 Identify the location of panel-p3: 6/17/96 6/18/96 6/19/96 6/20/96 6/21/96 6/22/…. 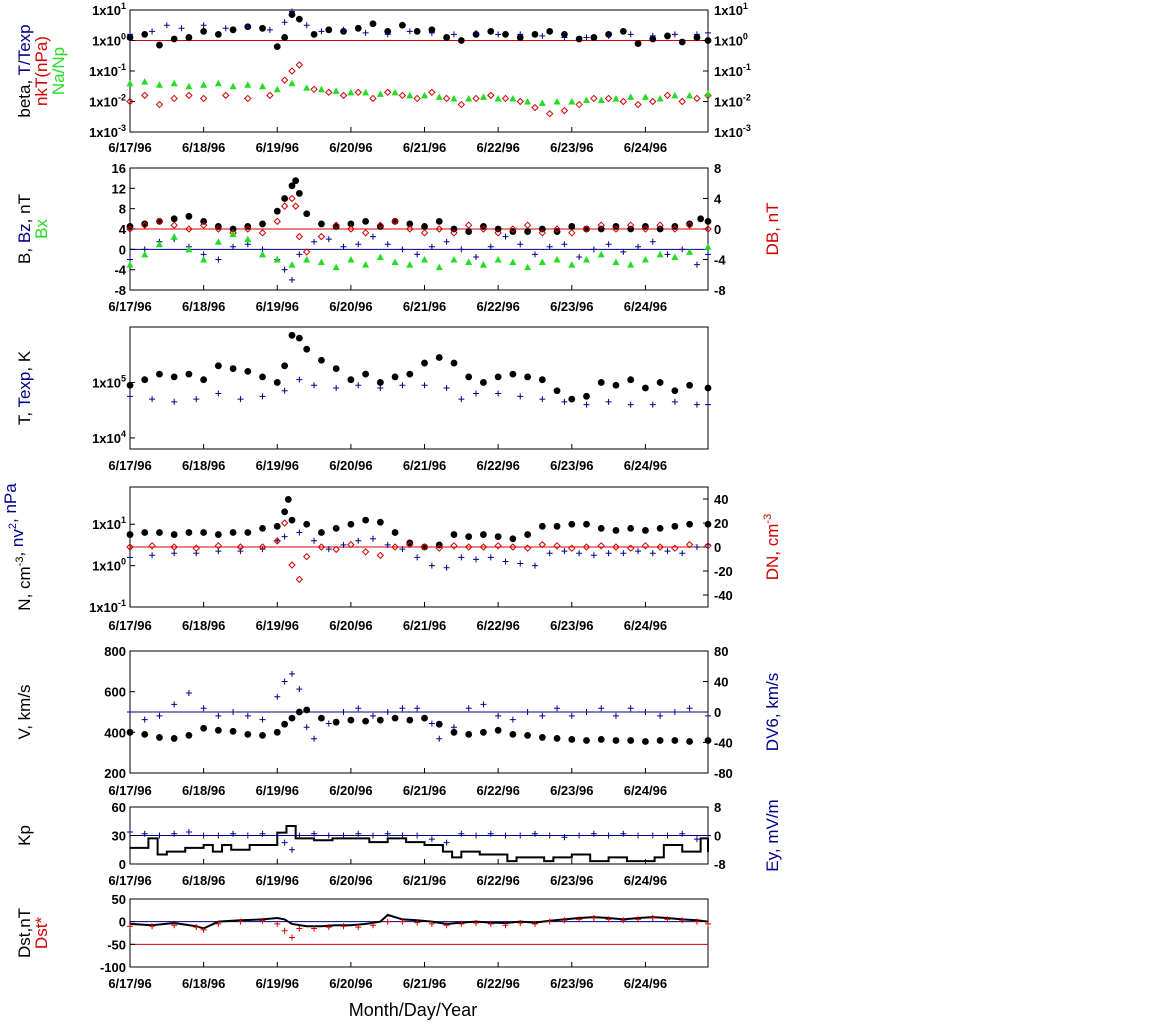
(363, 399).